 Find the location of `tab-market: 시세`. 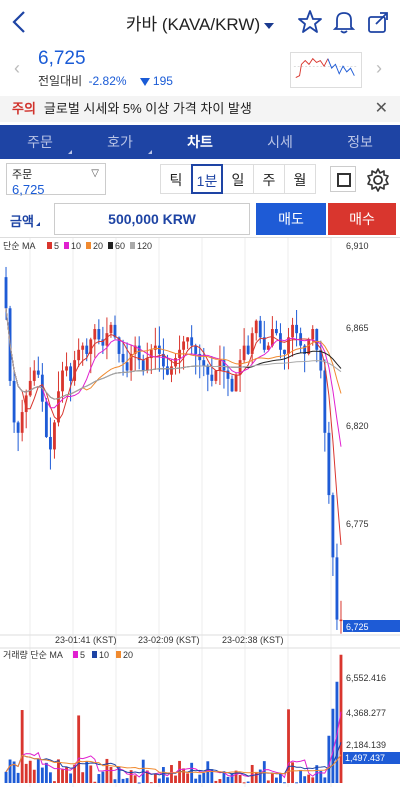

tab-market: 시세 is located at coordinates (280, 142).